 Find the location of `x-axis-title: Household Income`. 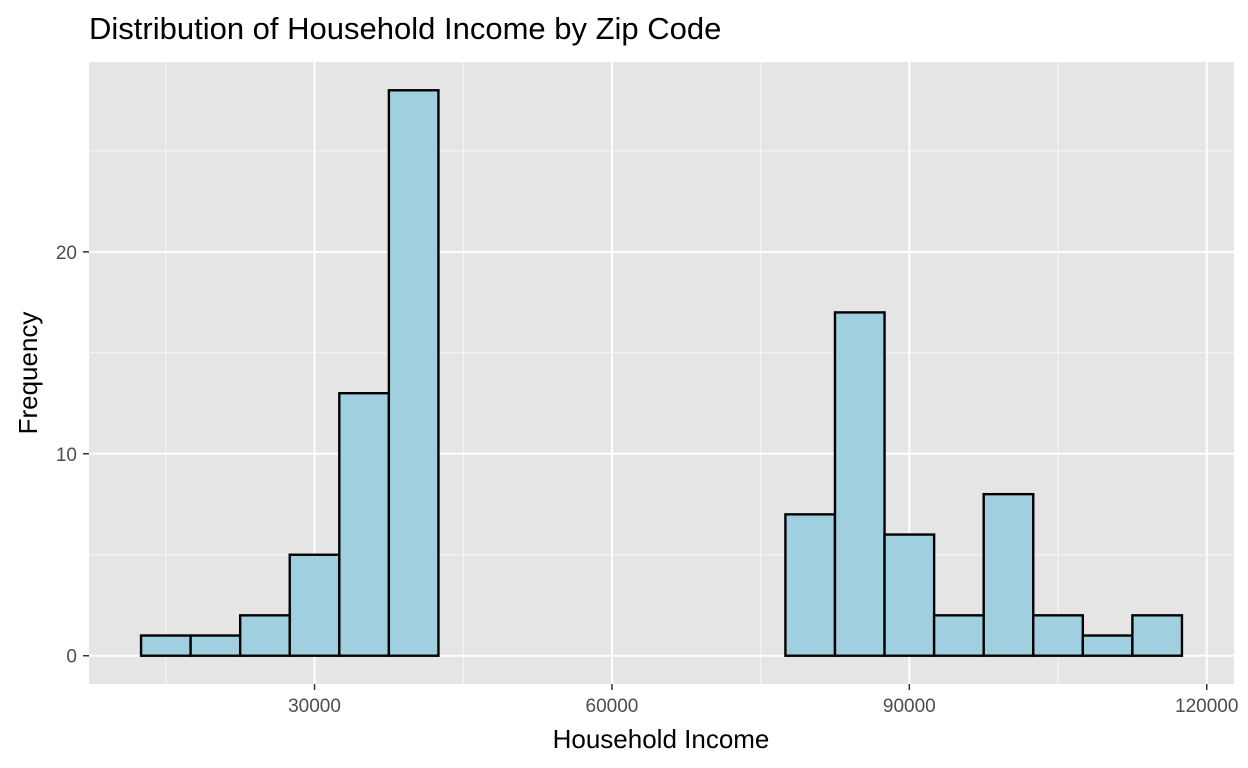

x-axis-title: Household Income is located at coordinates (661, 739).